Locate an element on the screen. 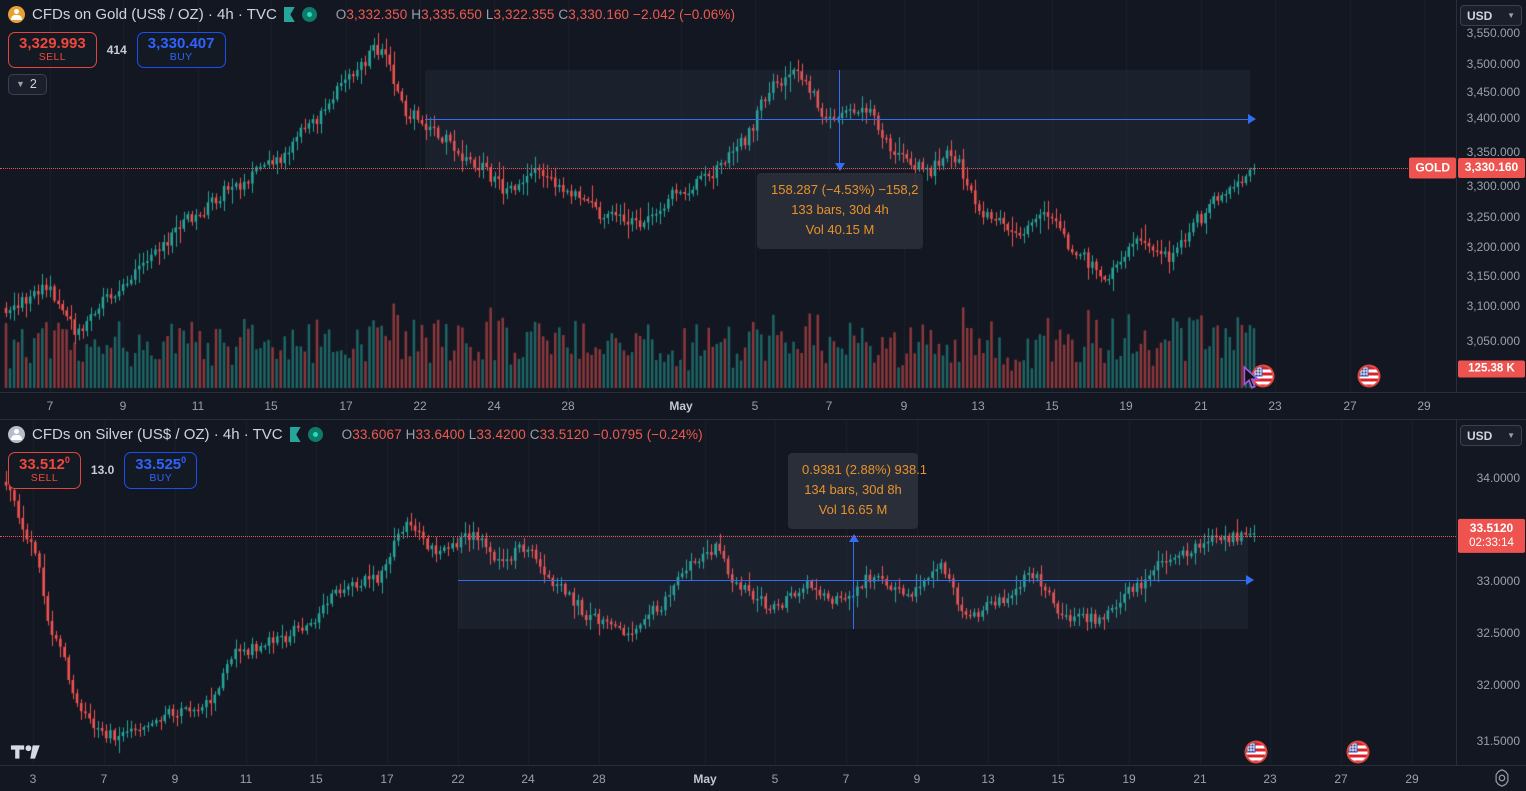 The height and width of the screenshot is (791, 1526). silver-measure-up-arrow-icon is located at coordinates (854, 538).